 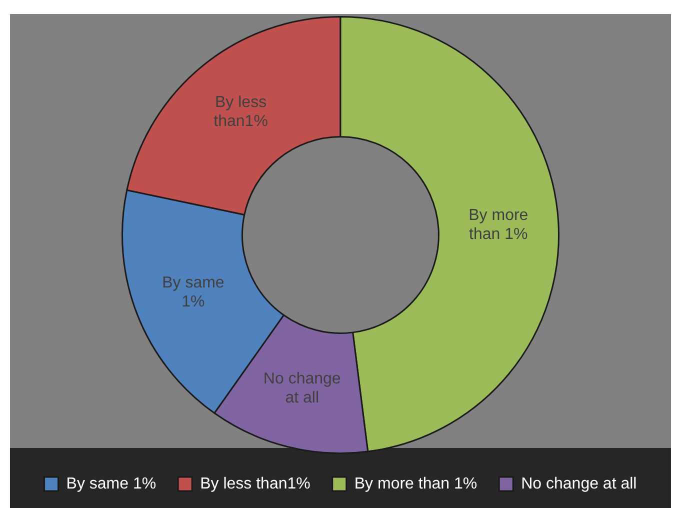 I want to click on slice-label: No change at all, so click(x=302, y=388).